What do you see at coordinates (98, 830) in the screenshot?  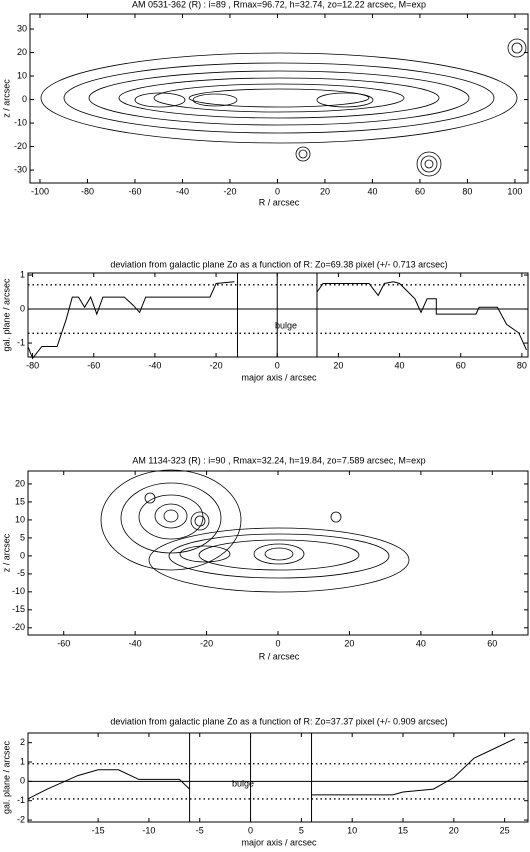 I see `x-tick-label: -15` at bounding box center [98, 830].